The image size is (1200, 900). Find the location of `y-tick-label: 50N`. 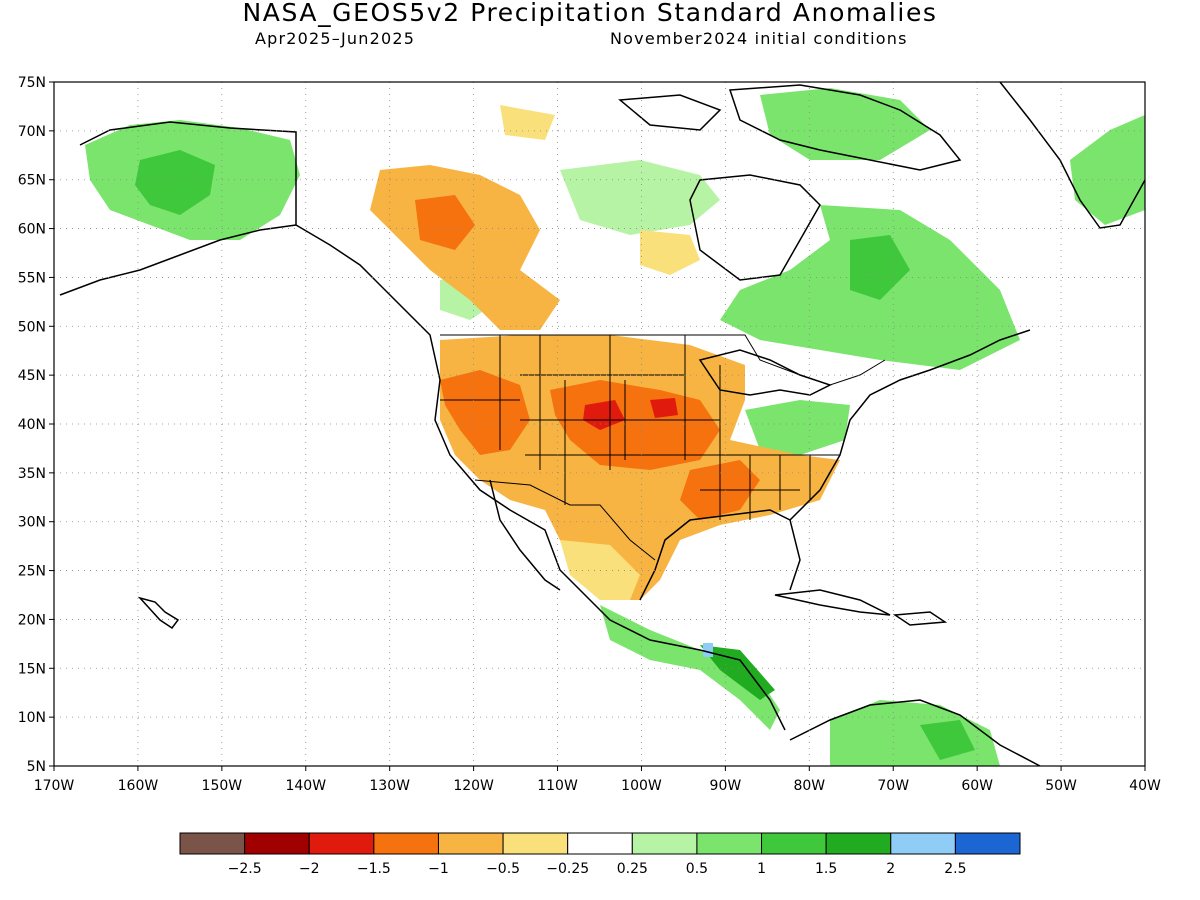

y-tick-label: 50N is located at coordinates (32, 327).